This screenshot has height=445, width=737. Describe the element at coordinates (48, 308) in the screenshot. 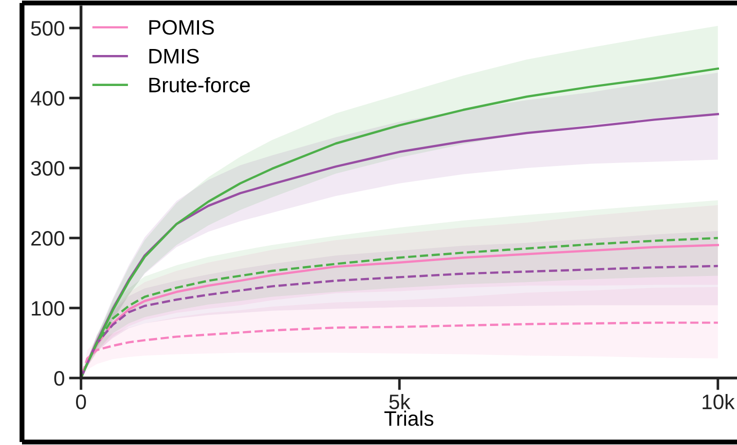

I see `y-tick-label: 100` at that location.